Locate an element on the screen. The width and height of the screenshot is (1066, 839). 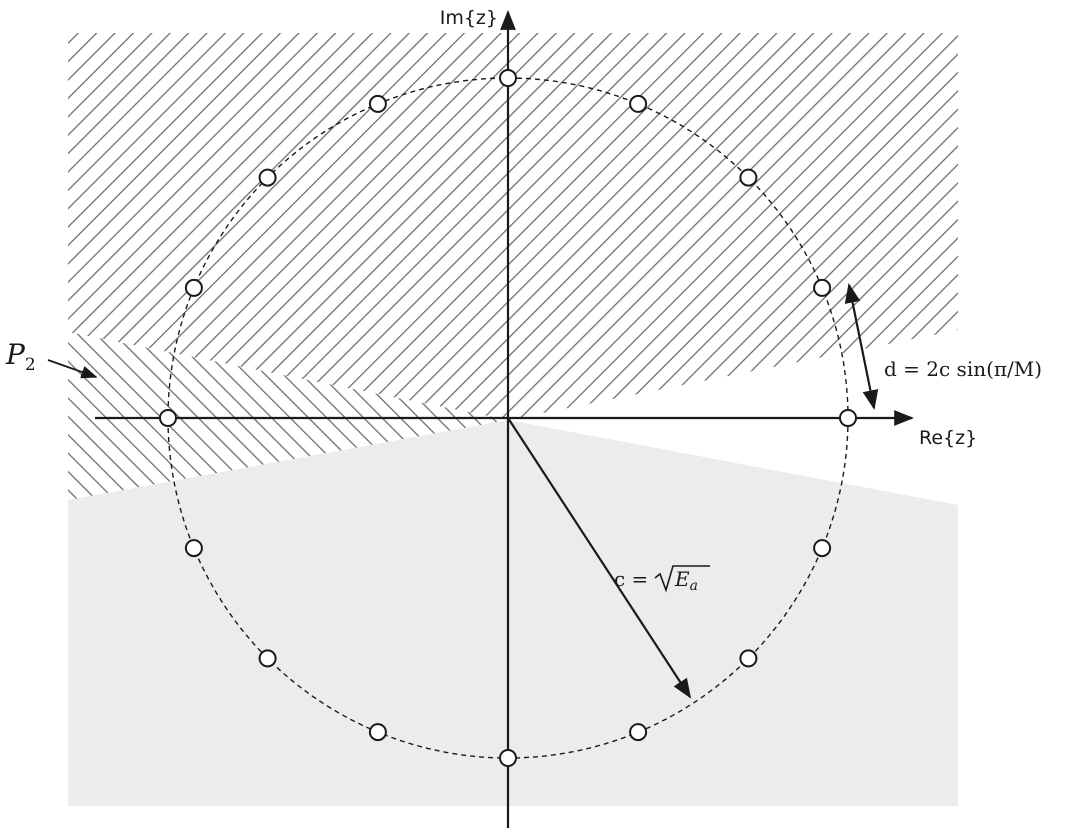
real-axis-label: Re{z} is located at coordinates (948, 438).